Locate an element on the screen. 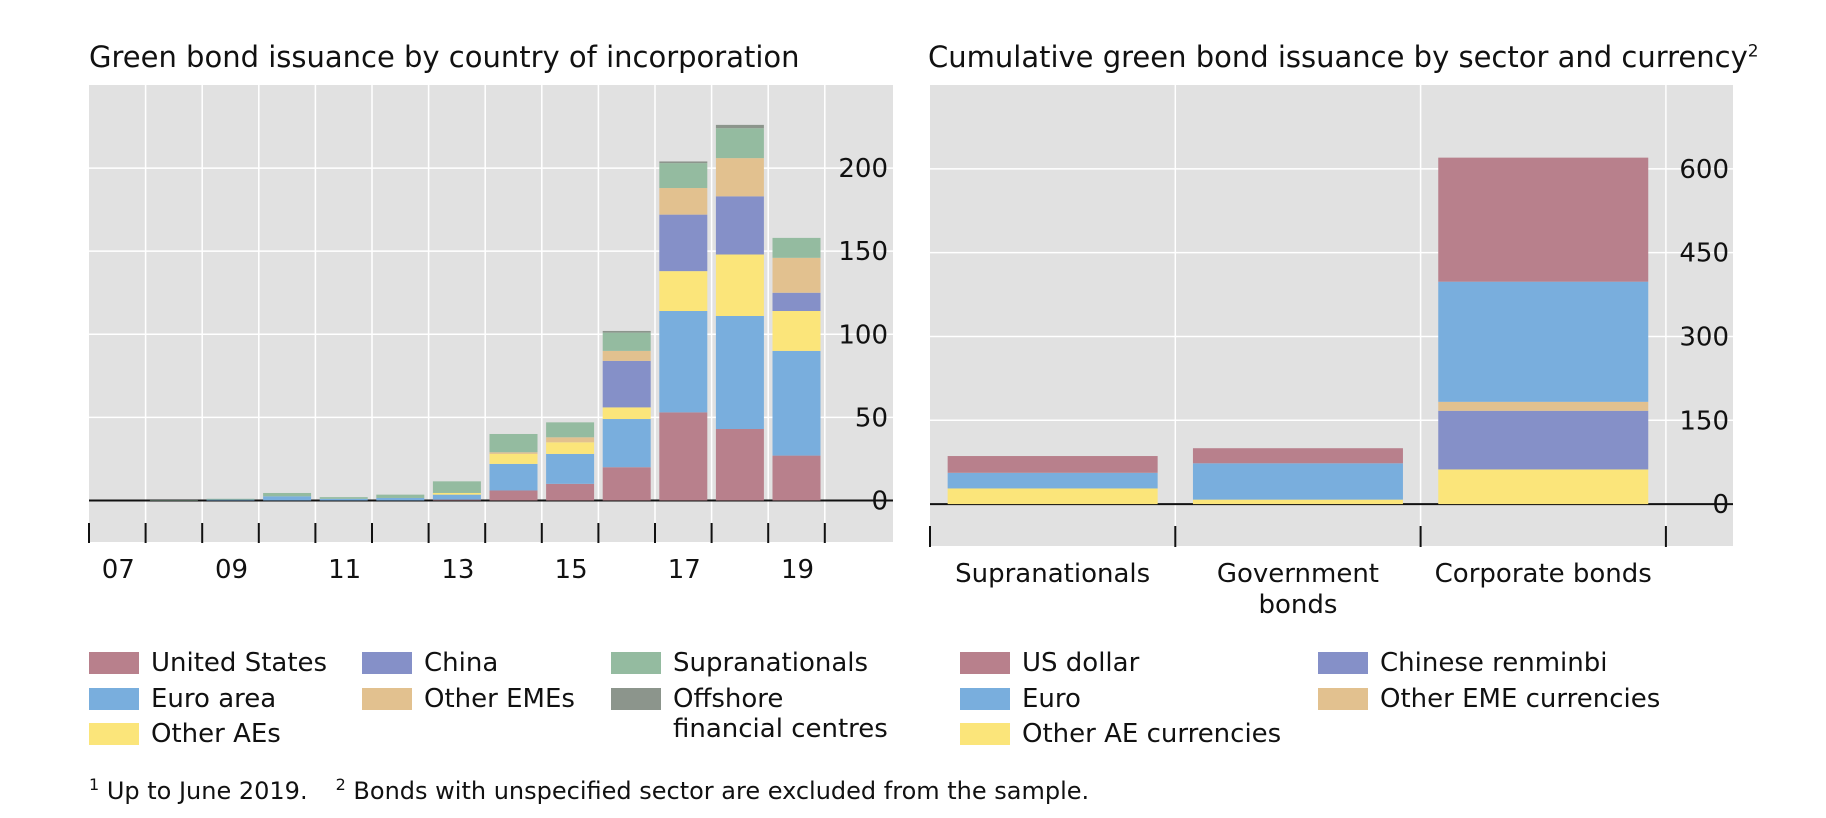 The height and width of the screenshot is (818, 1826). bar-segment-other_aes-government-bonds is located at coordinates (1297, 502).